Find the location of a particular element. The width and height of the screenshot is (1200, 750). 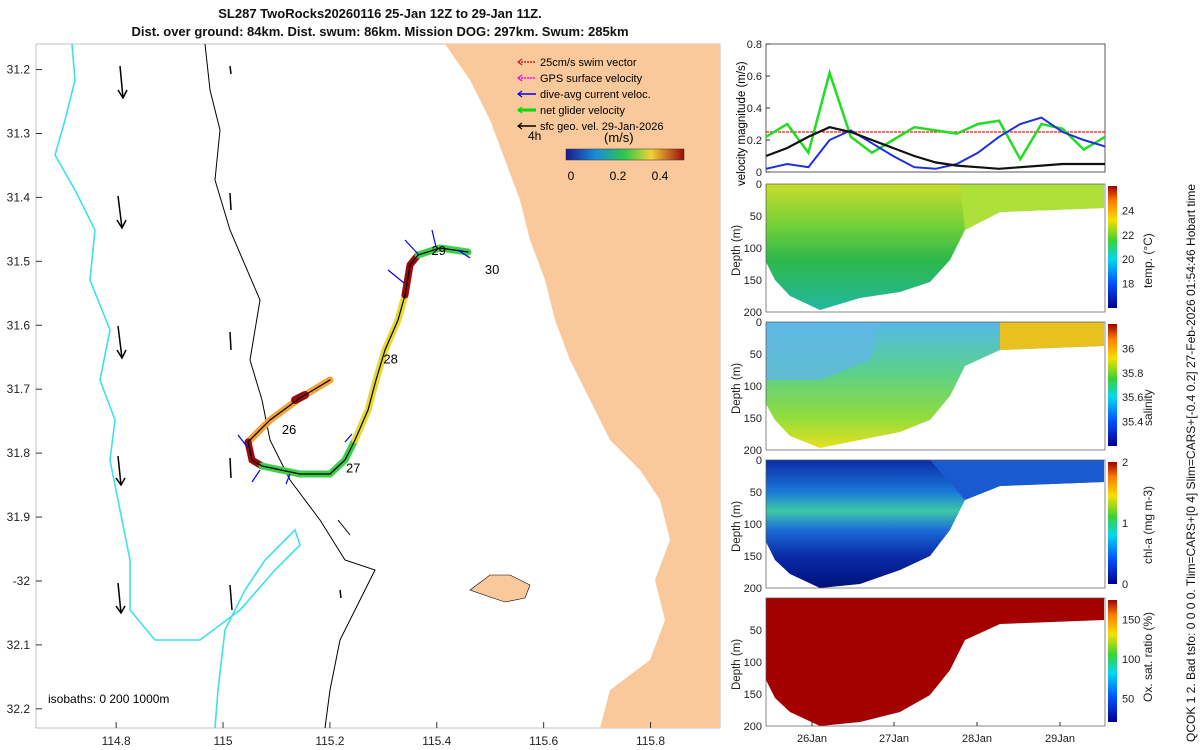

section-0-cbar-tick-1: 20 is located at coordinates (1128, 260).